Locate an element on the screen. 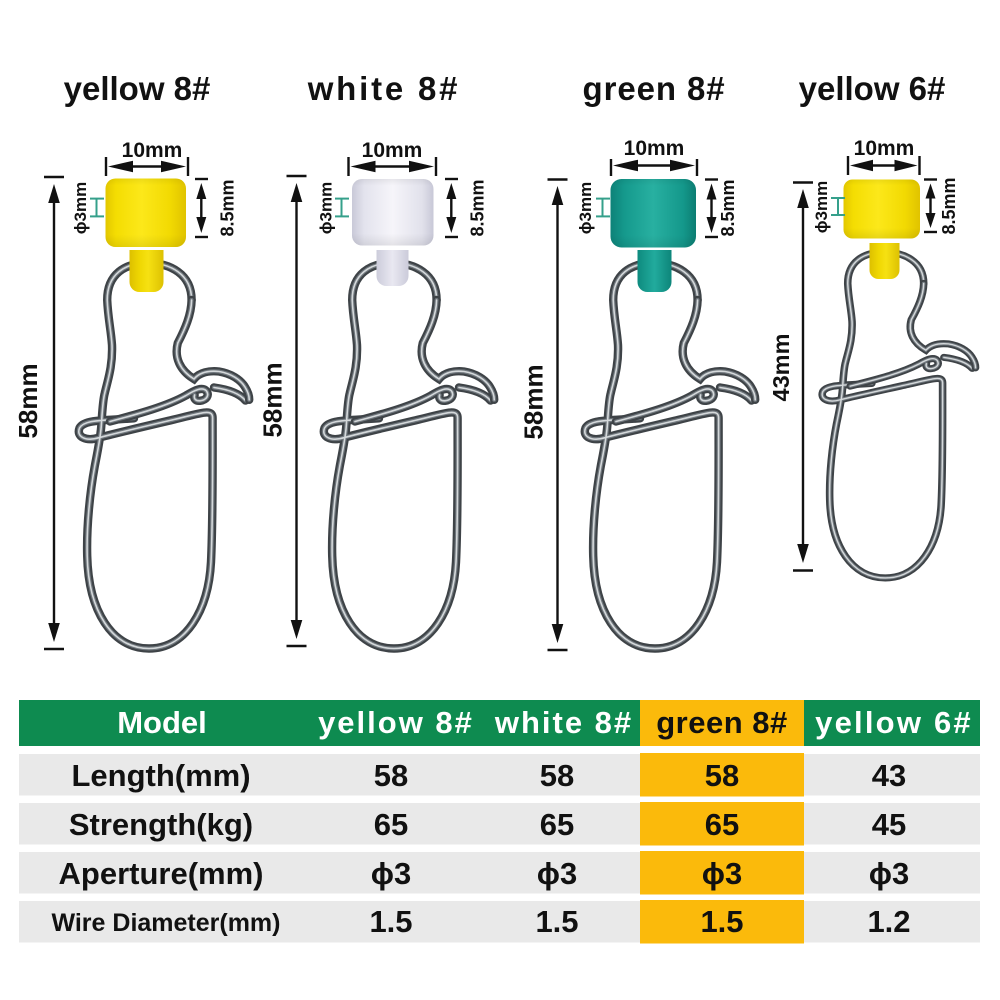  svg-text: Length(mm) is located at coordinates (160, 775).